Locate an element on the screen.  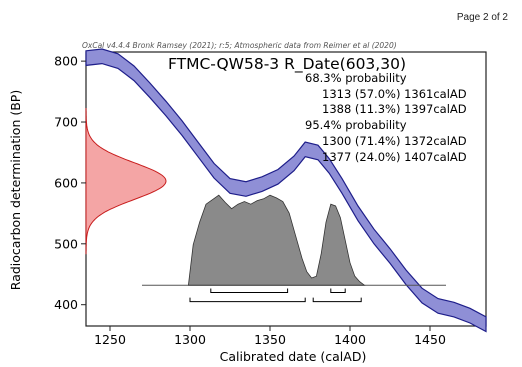
y-tick-label-5: 800 is located at coordinates (66, 61).